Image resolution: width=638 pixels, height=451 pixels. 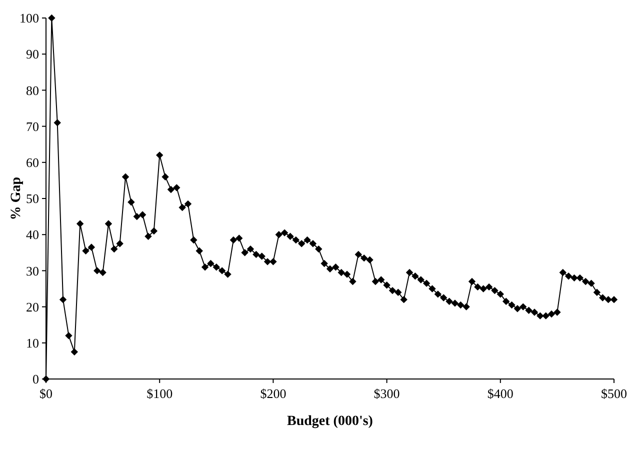 I want to click on y-tick-label: 50, so click(x=32, y=198).